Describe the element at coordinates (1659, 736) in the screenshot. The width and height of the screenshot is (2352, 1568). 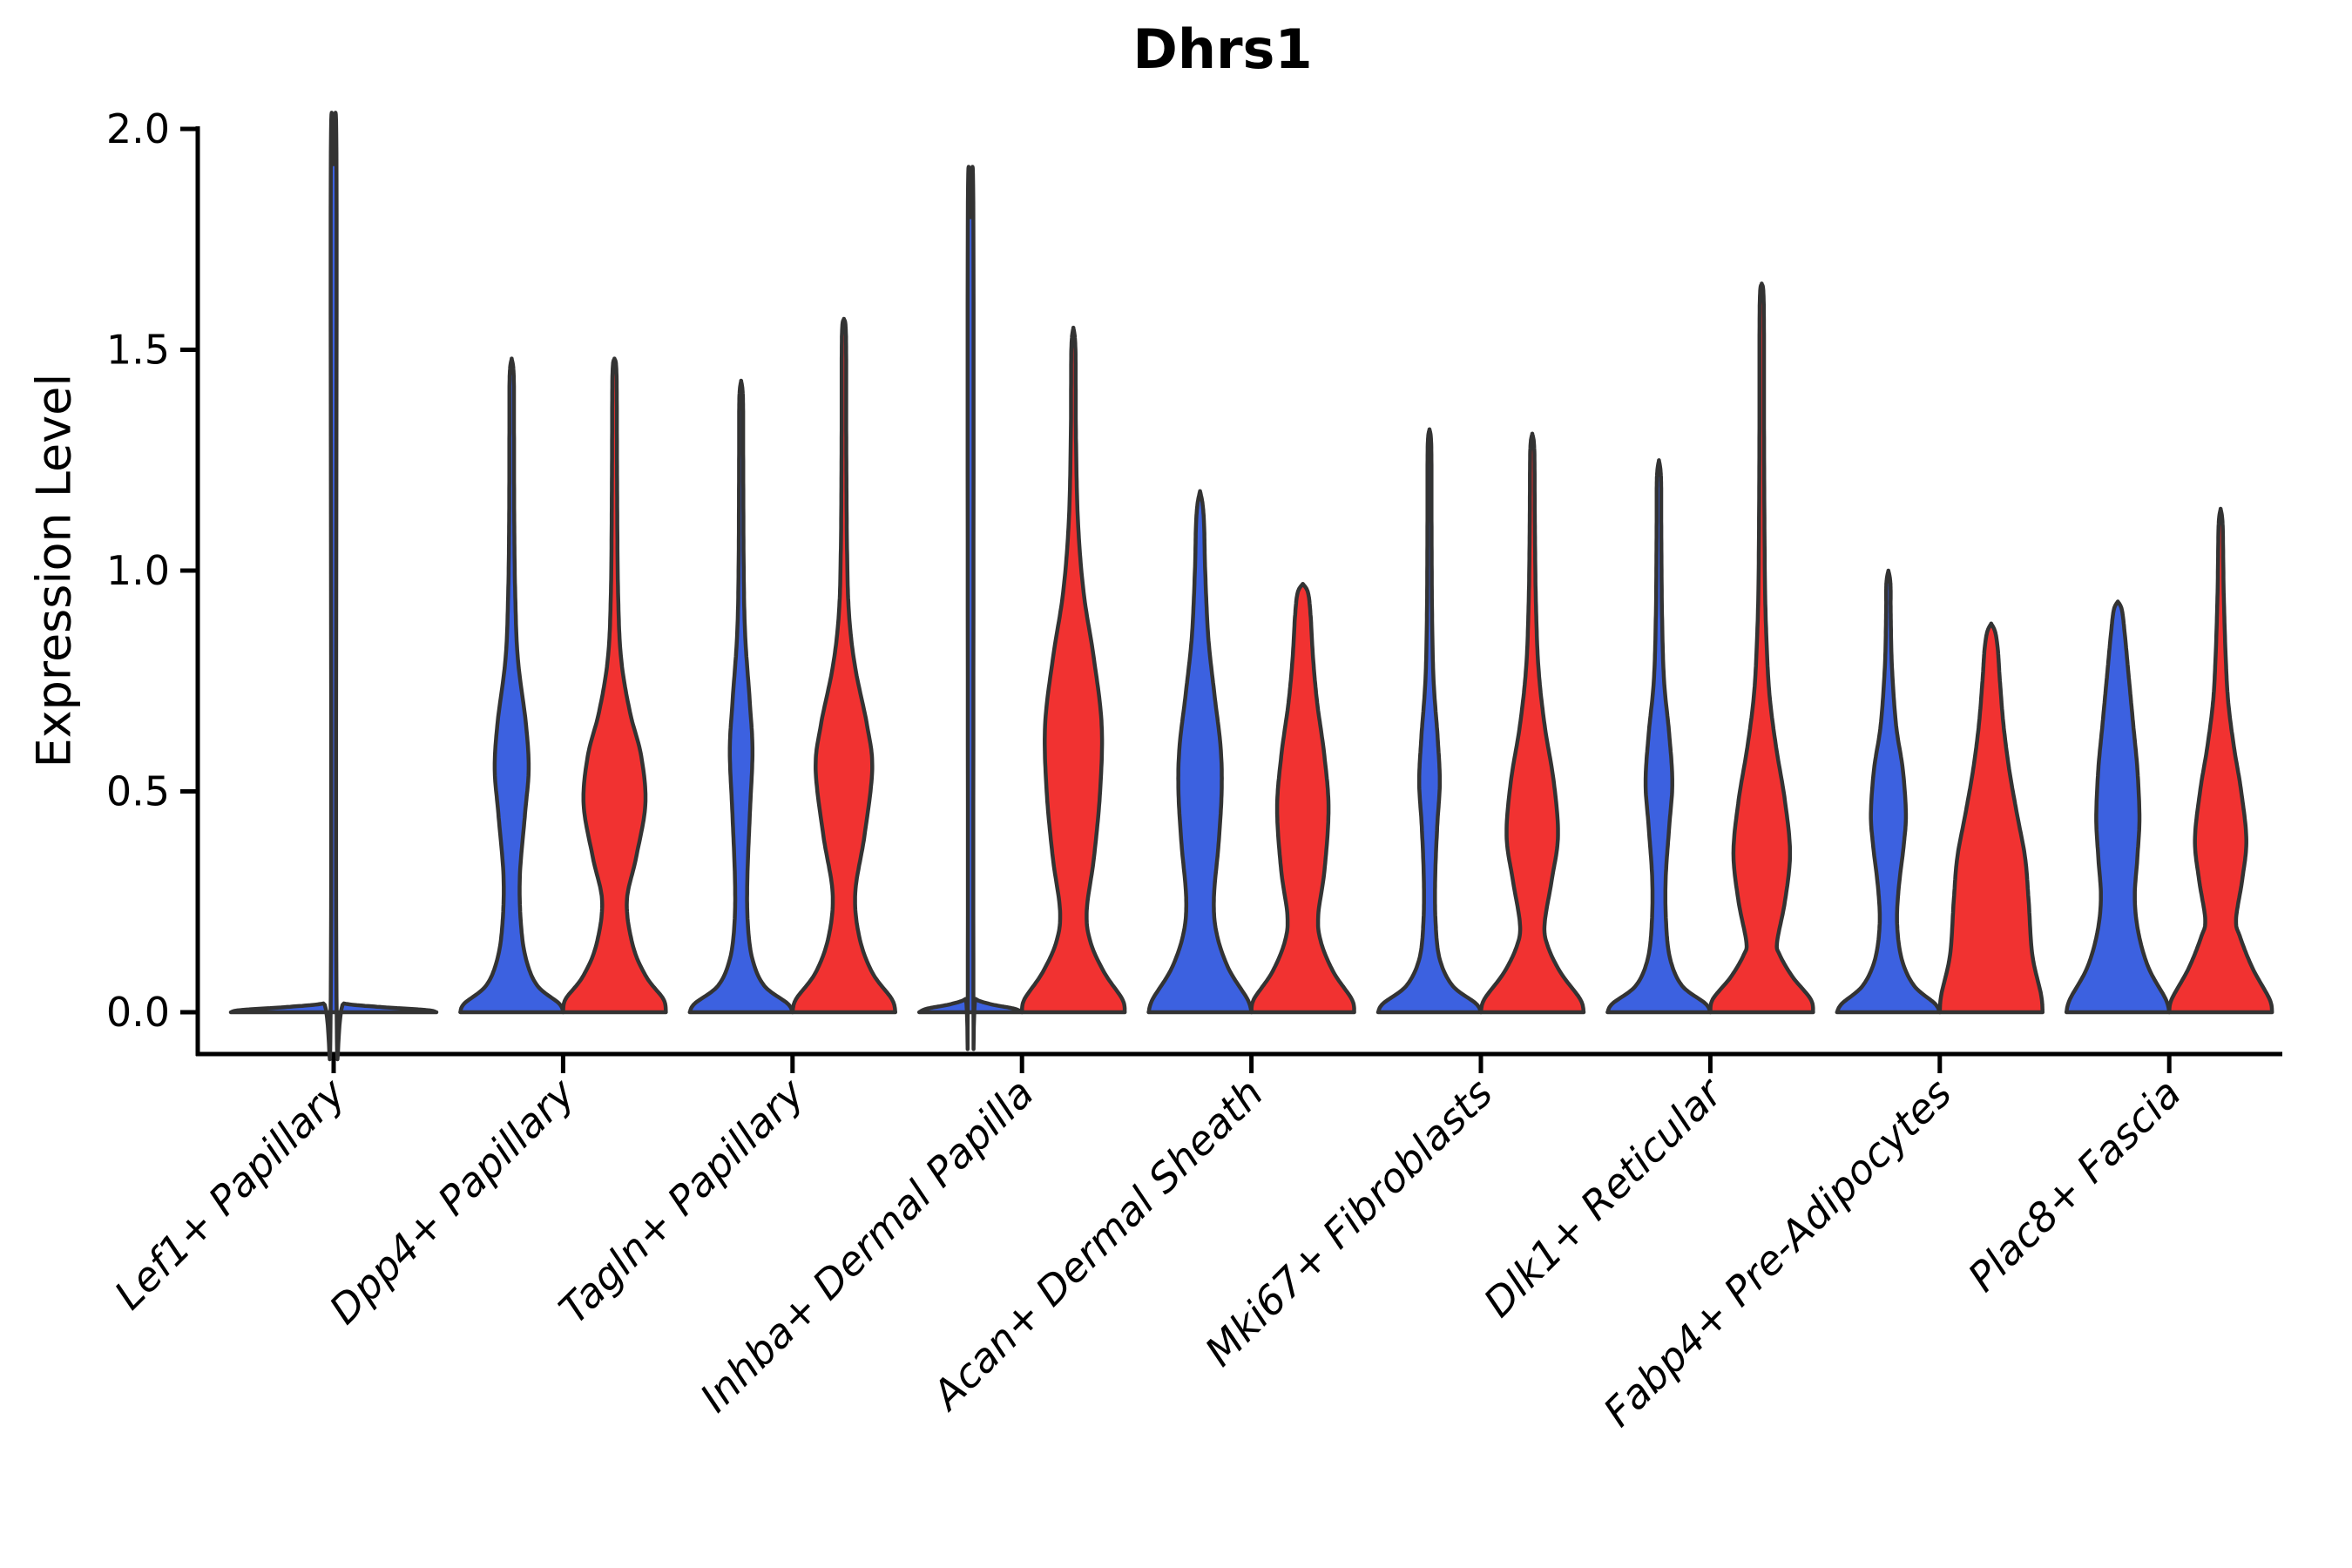
I see `violin-dlk1-reticular-blue` at that location.